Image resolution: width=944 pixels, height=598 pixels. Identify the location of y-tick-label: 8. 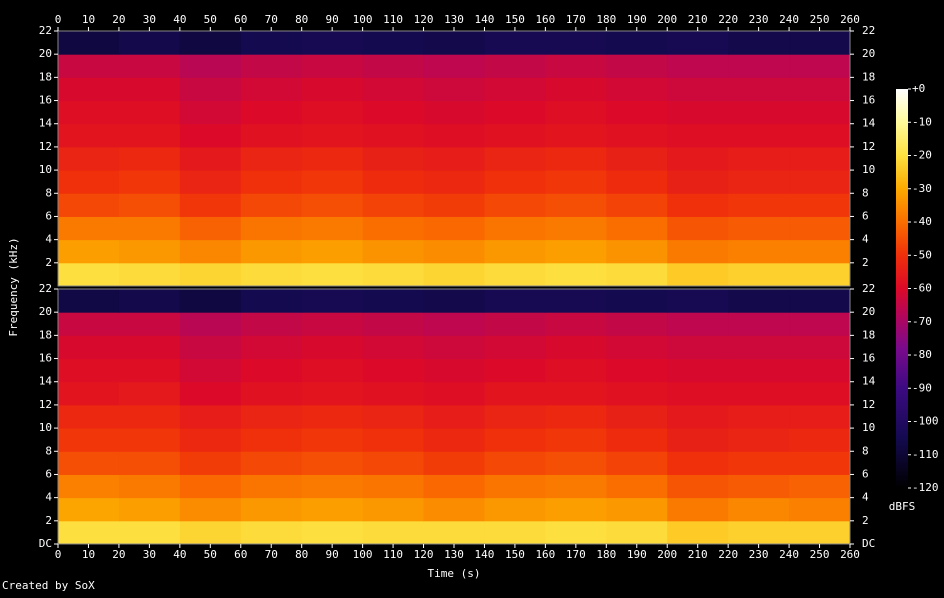
(865, 450).